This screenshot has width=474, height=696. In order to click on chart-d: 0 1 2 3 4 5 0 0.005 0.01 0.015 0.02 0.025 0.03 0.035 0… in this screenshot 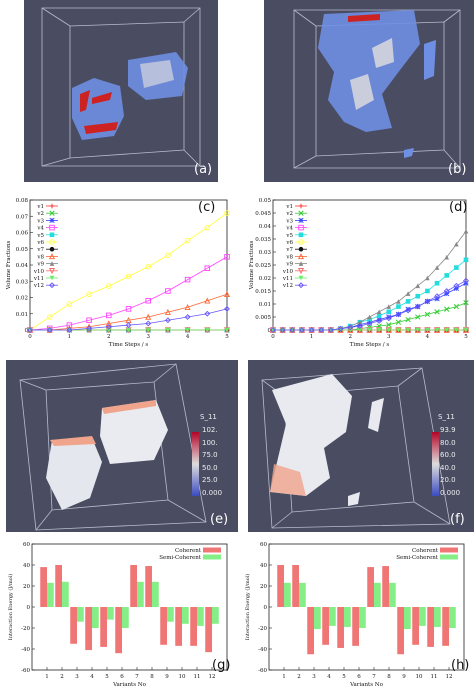, I will do `click(355, 271)`.